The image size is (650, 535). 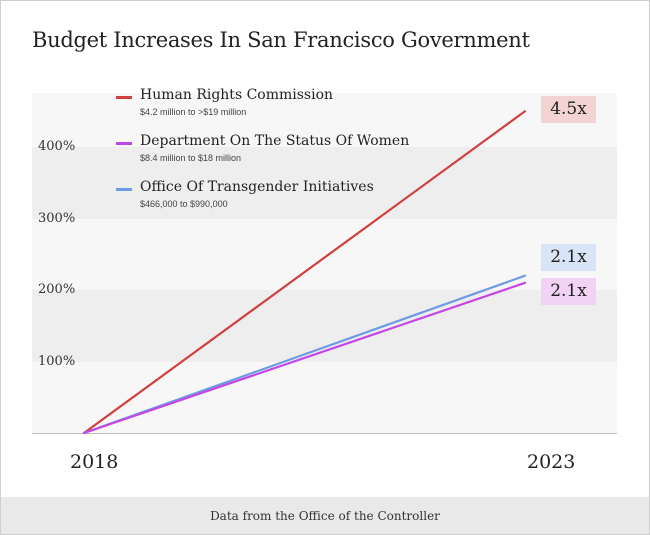 What do you see at coordinates (94, 462) in the screenshot?
I see `x-tick-label: 2018` at bounding box center [94, 462].